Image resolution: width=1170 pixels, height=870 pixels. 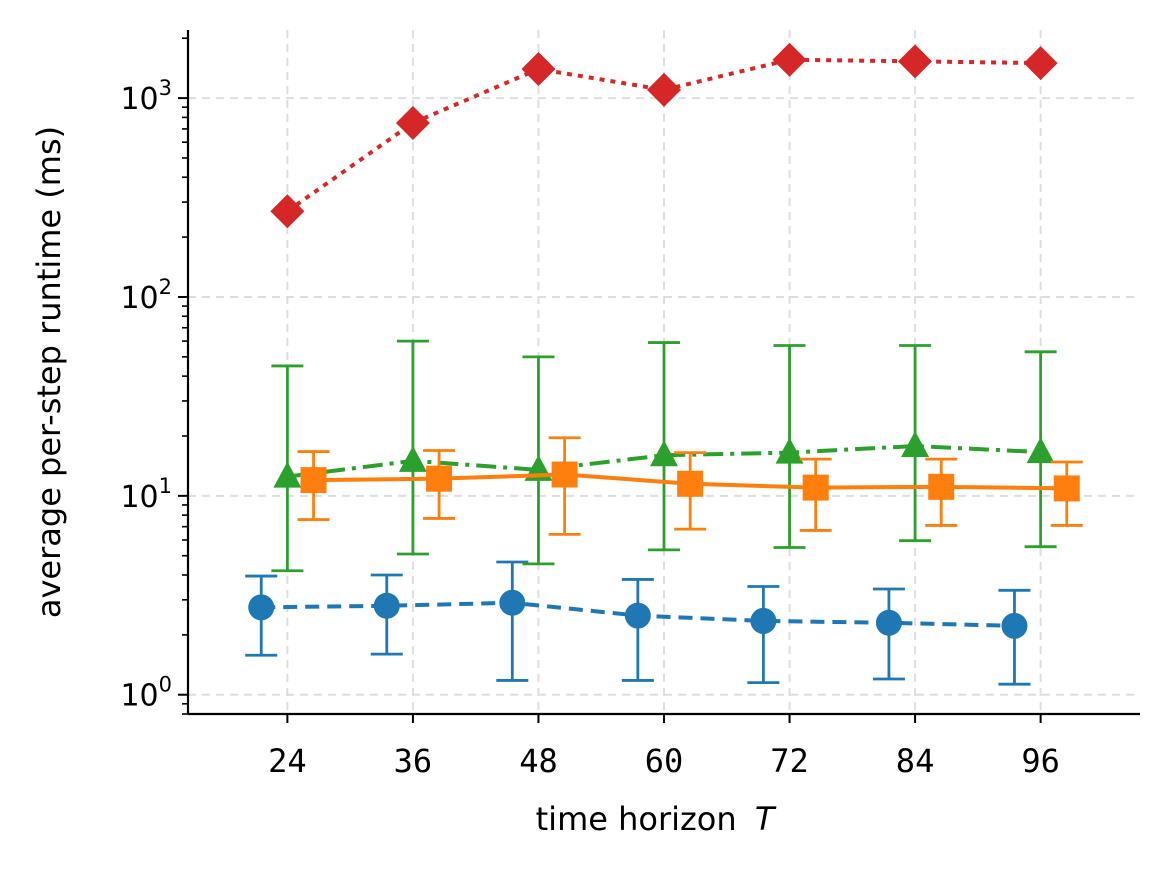 I want to click on y-tick-label-exponent: 3, so click(x=165, y=88).